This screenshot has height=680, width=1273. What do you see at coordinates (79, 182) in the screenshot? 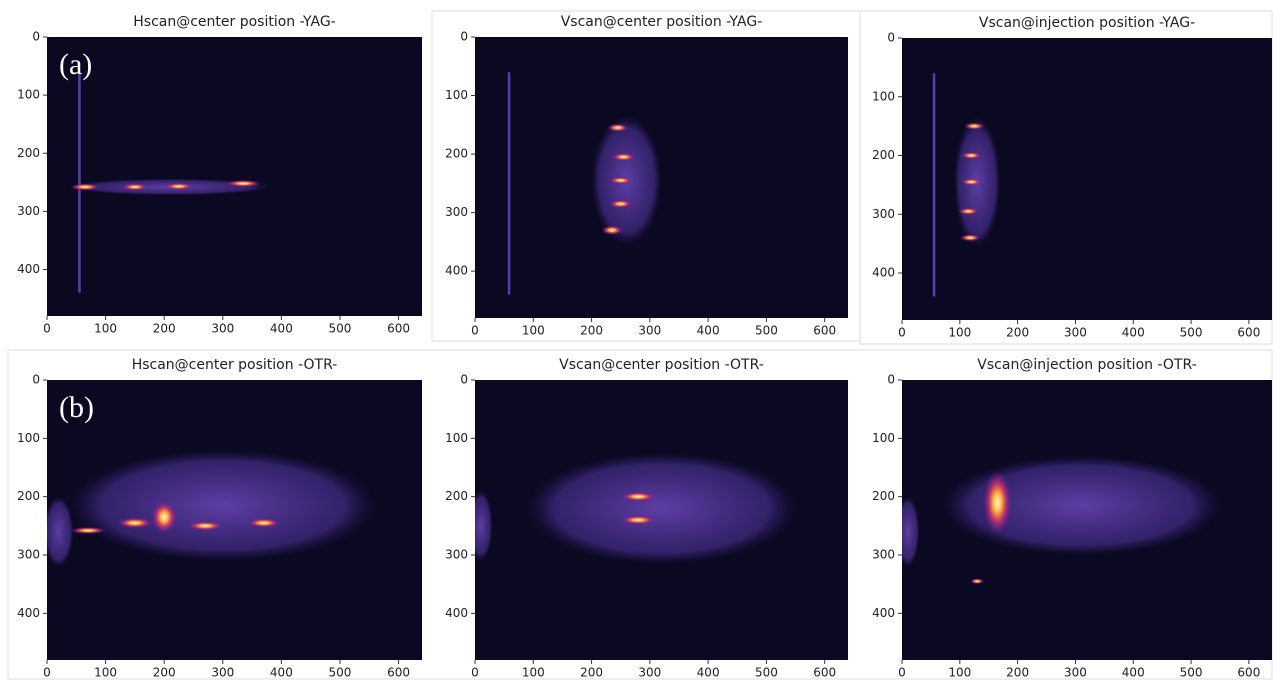
I see `screen-edge` at bounding box center [79, 182].